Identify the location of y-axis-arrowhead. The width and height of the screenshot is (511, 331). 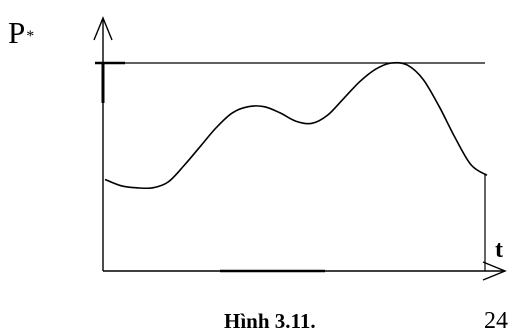
(103, 28).